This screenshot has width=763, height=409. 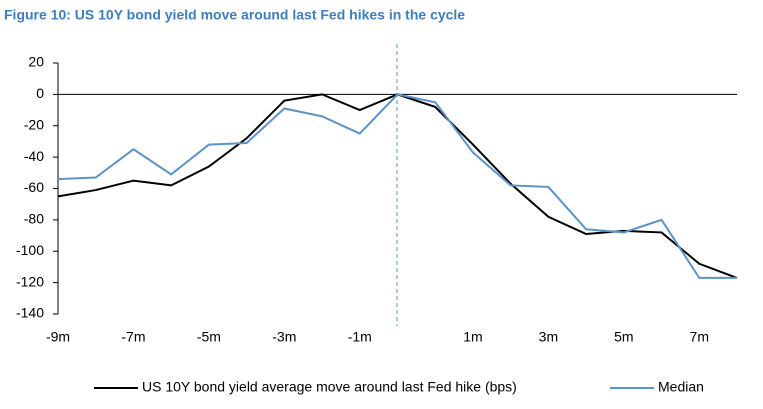 What do you see at coordinates (472, 337) in the screenshot?
I see `x-tick-label: 1m` at bounding box center [472, 337].